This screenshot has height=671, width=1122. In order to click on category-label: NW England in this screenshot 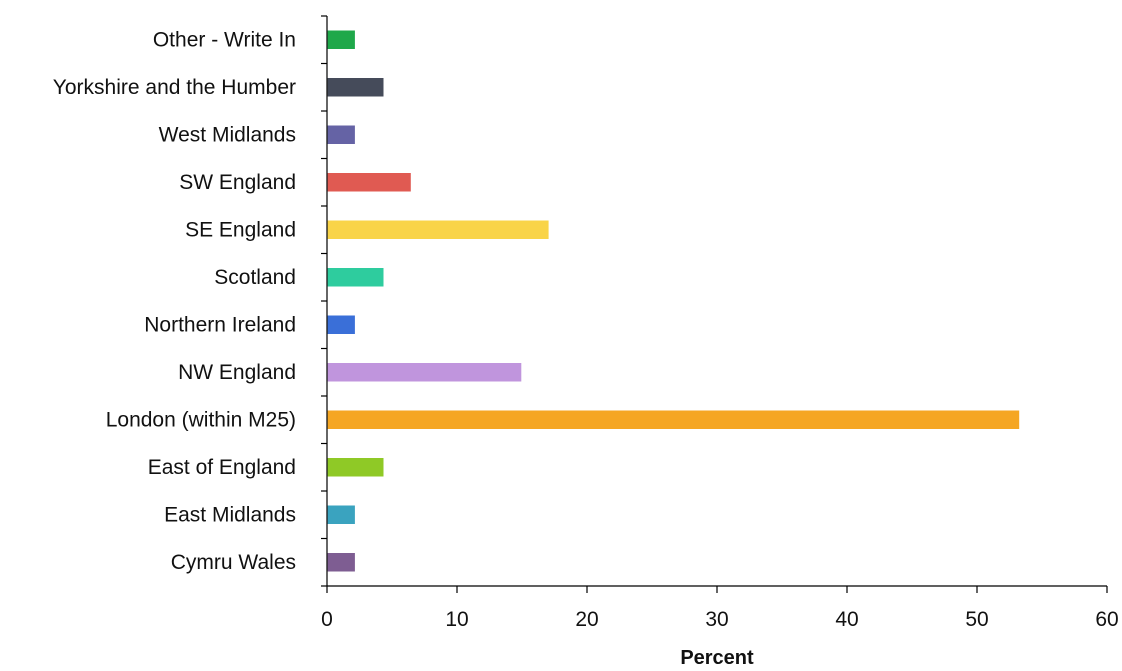, I will do `click(237, 372)`.